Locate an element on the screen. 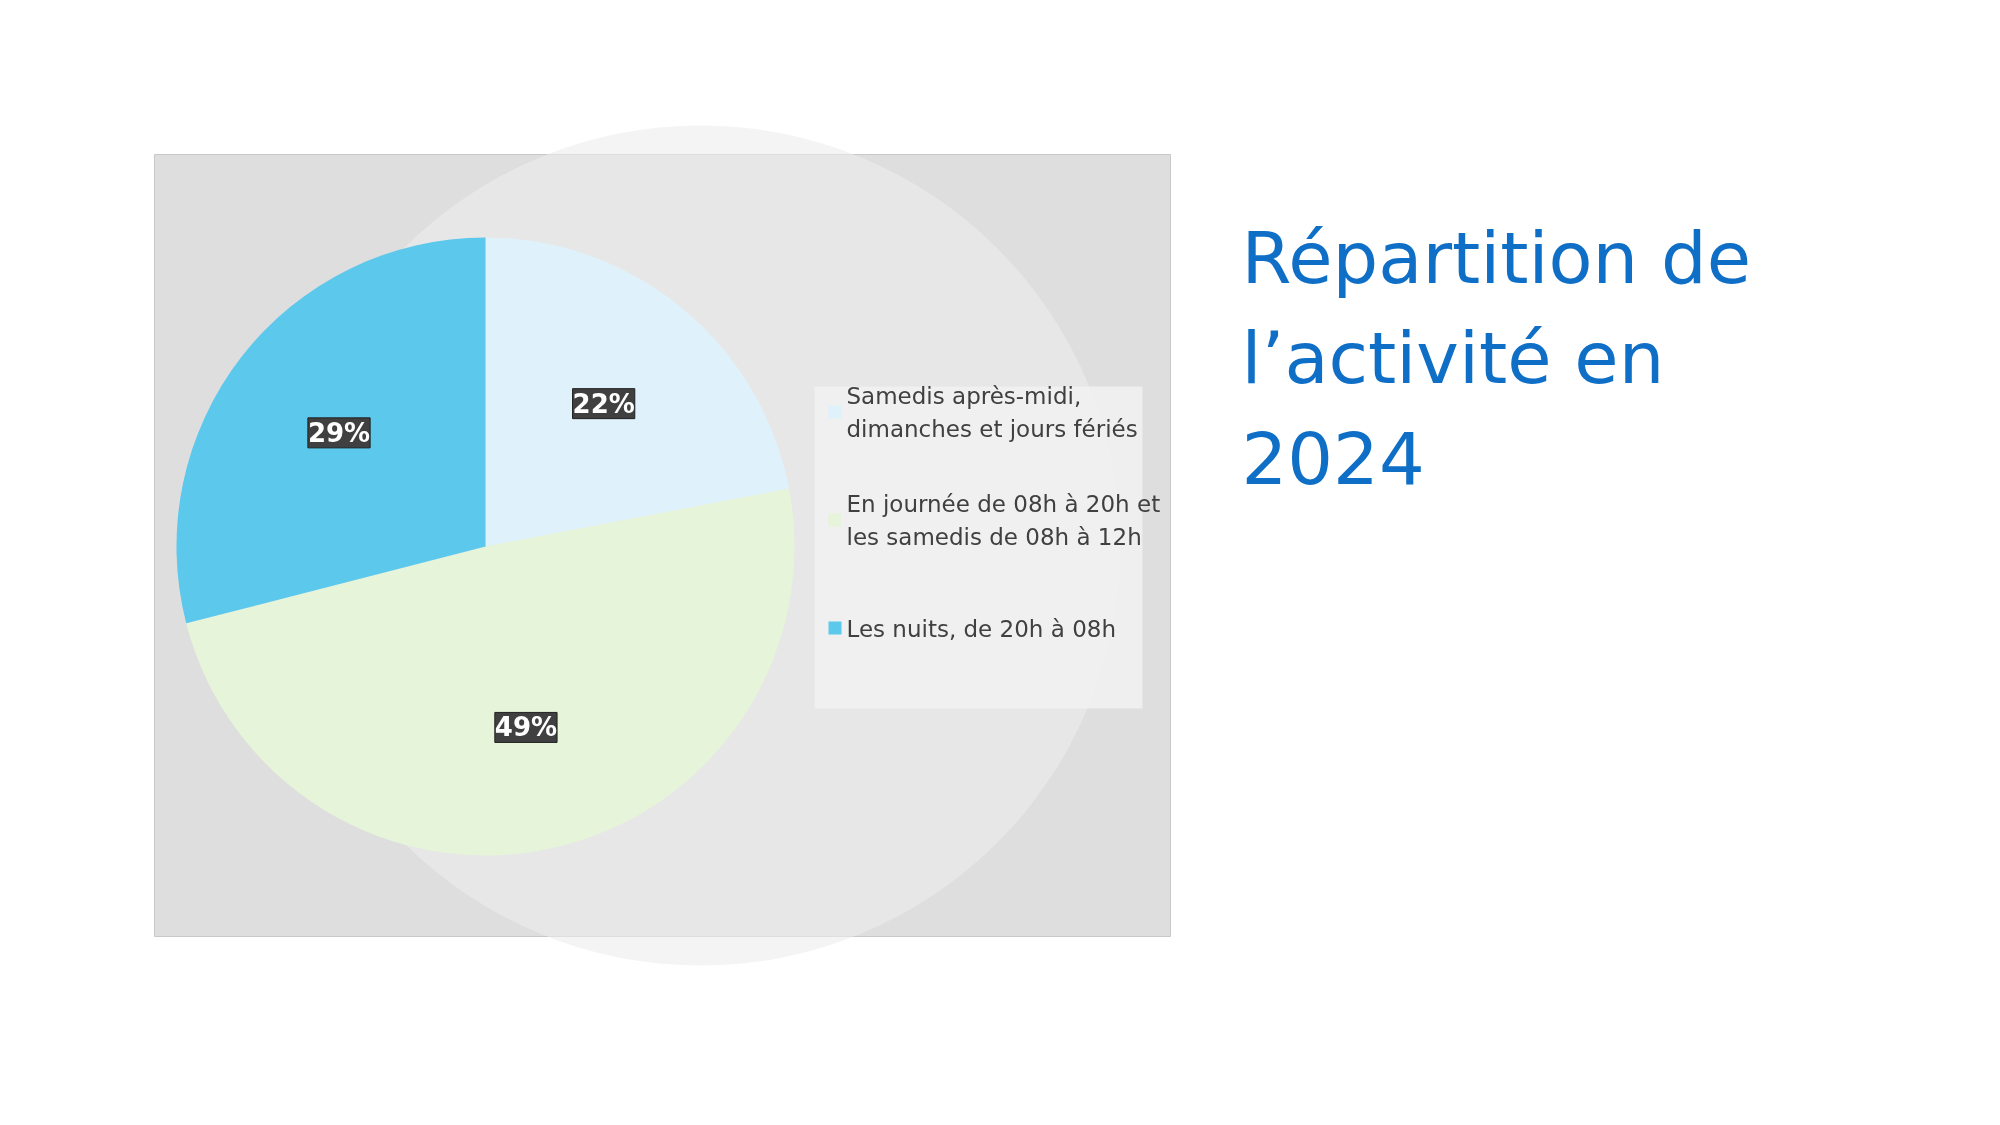 The width and height of the screenshot is (2000, 1125). data-label: 22% is located at coordinates (603, 403).